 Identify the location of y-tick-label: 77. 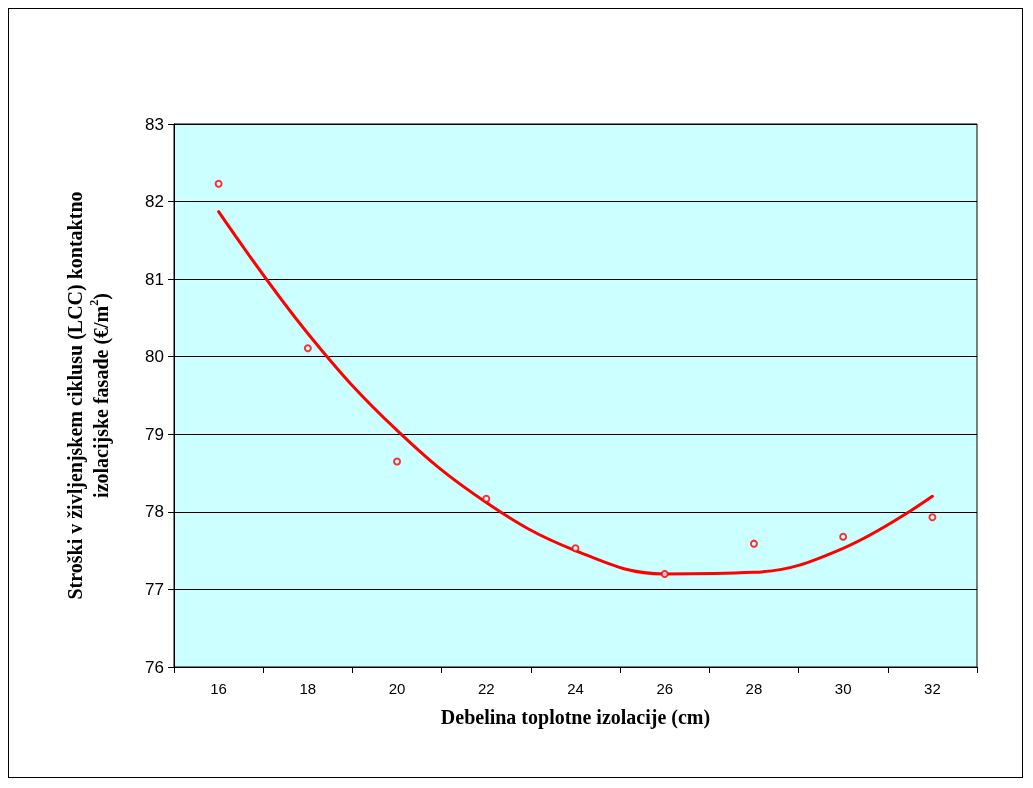
(154, 589).